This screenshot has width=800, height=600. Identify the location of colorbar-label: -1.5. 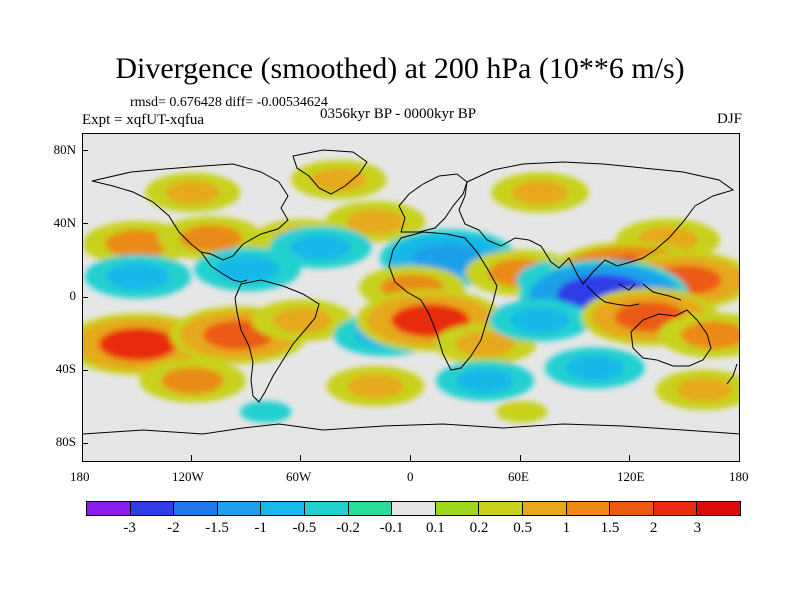
(217, 528).